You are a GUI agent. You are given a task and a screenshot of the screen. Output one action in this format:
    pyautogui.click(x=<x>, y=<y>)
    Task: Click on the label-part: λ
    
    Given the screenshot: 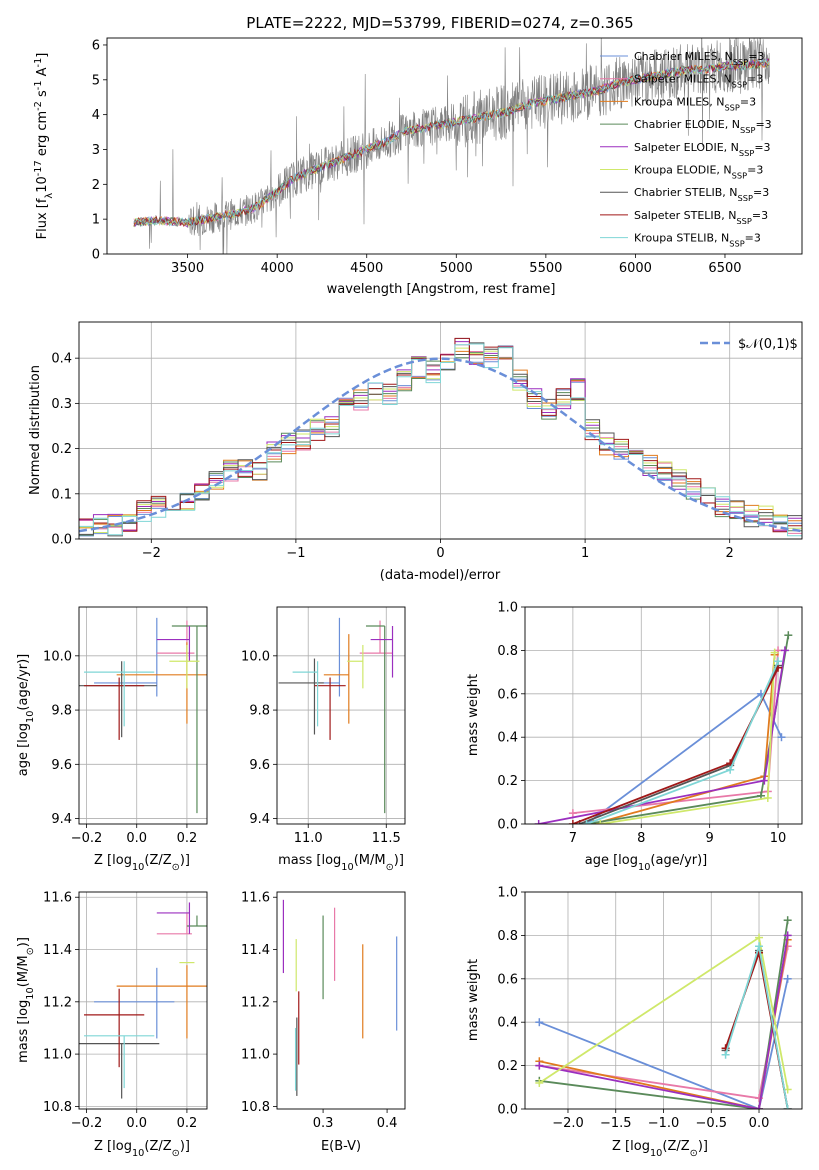 What is the action you would take?
    pyautogui.click(x=49, y=196)
    